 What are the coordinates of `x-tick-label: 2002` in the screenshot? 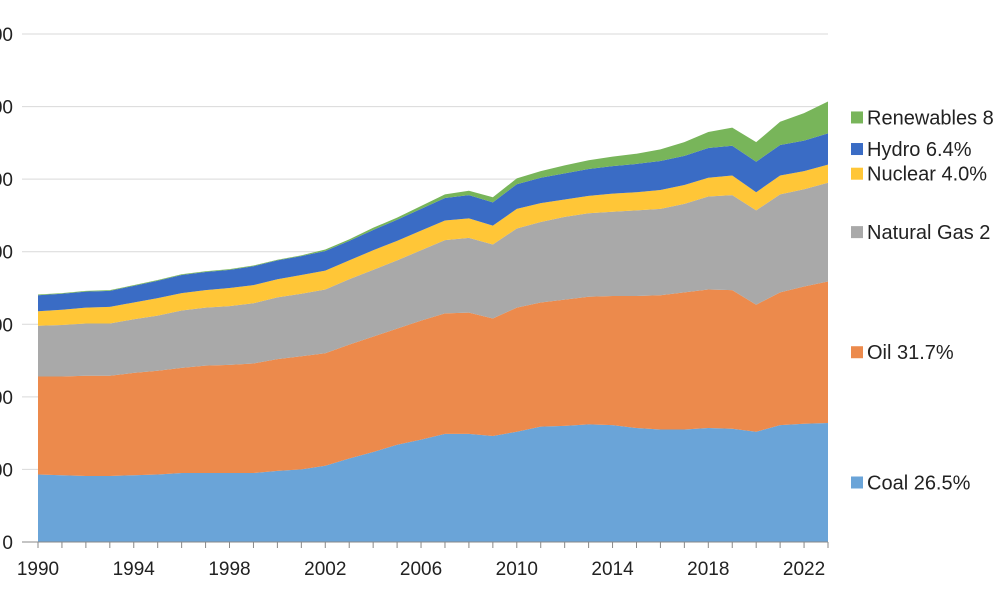 It's located at (325, 569).